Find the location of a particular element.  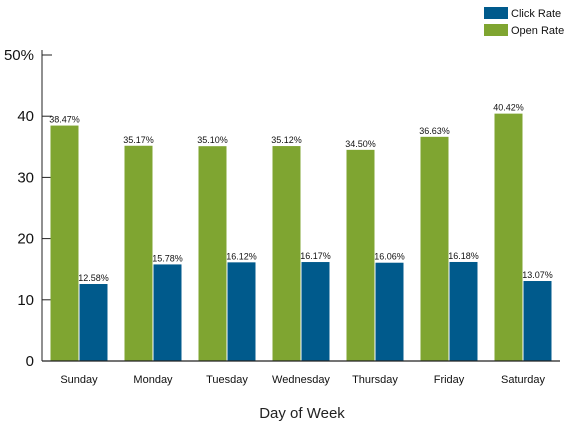

legend-item-click-rate: Click Rate is located at coordinates (522, 13).